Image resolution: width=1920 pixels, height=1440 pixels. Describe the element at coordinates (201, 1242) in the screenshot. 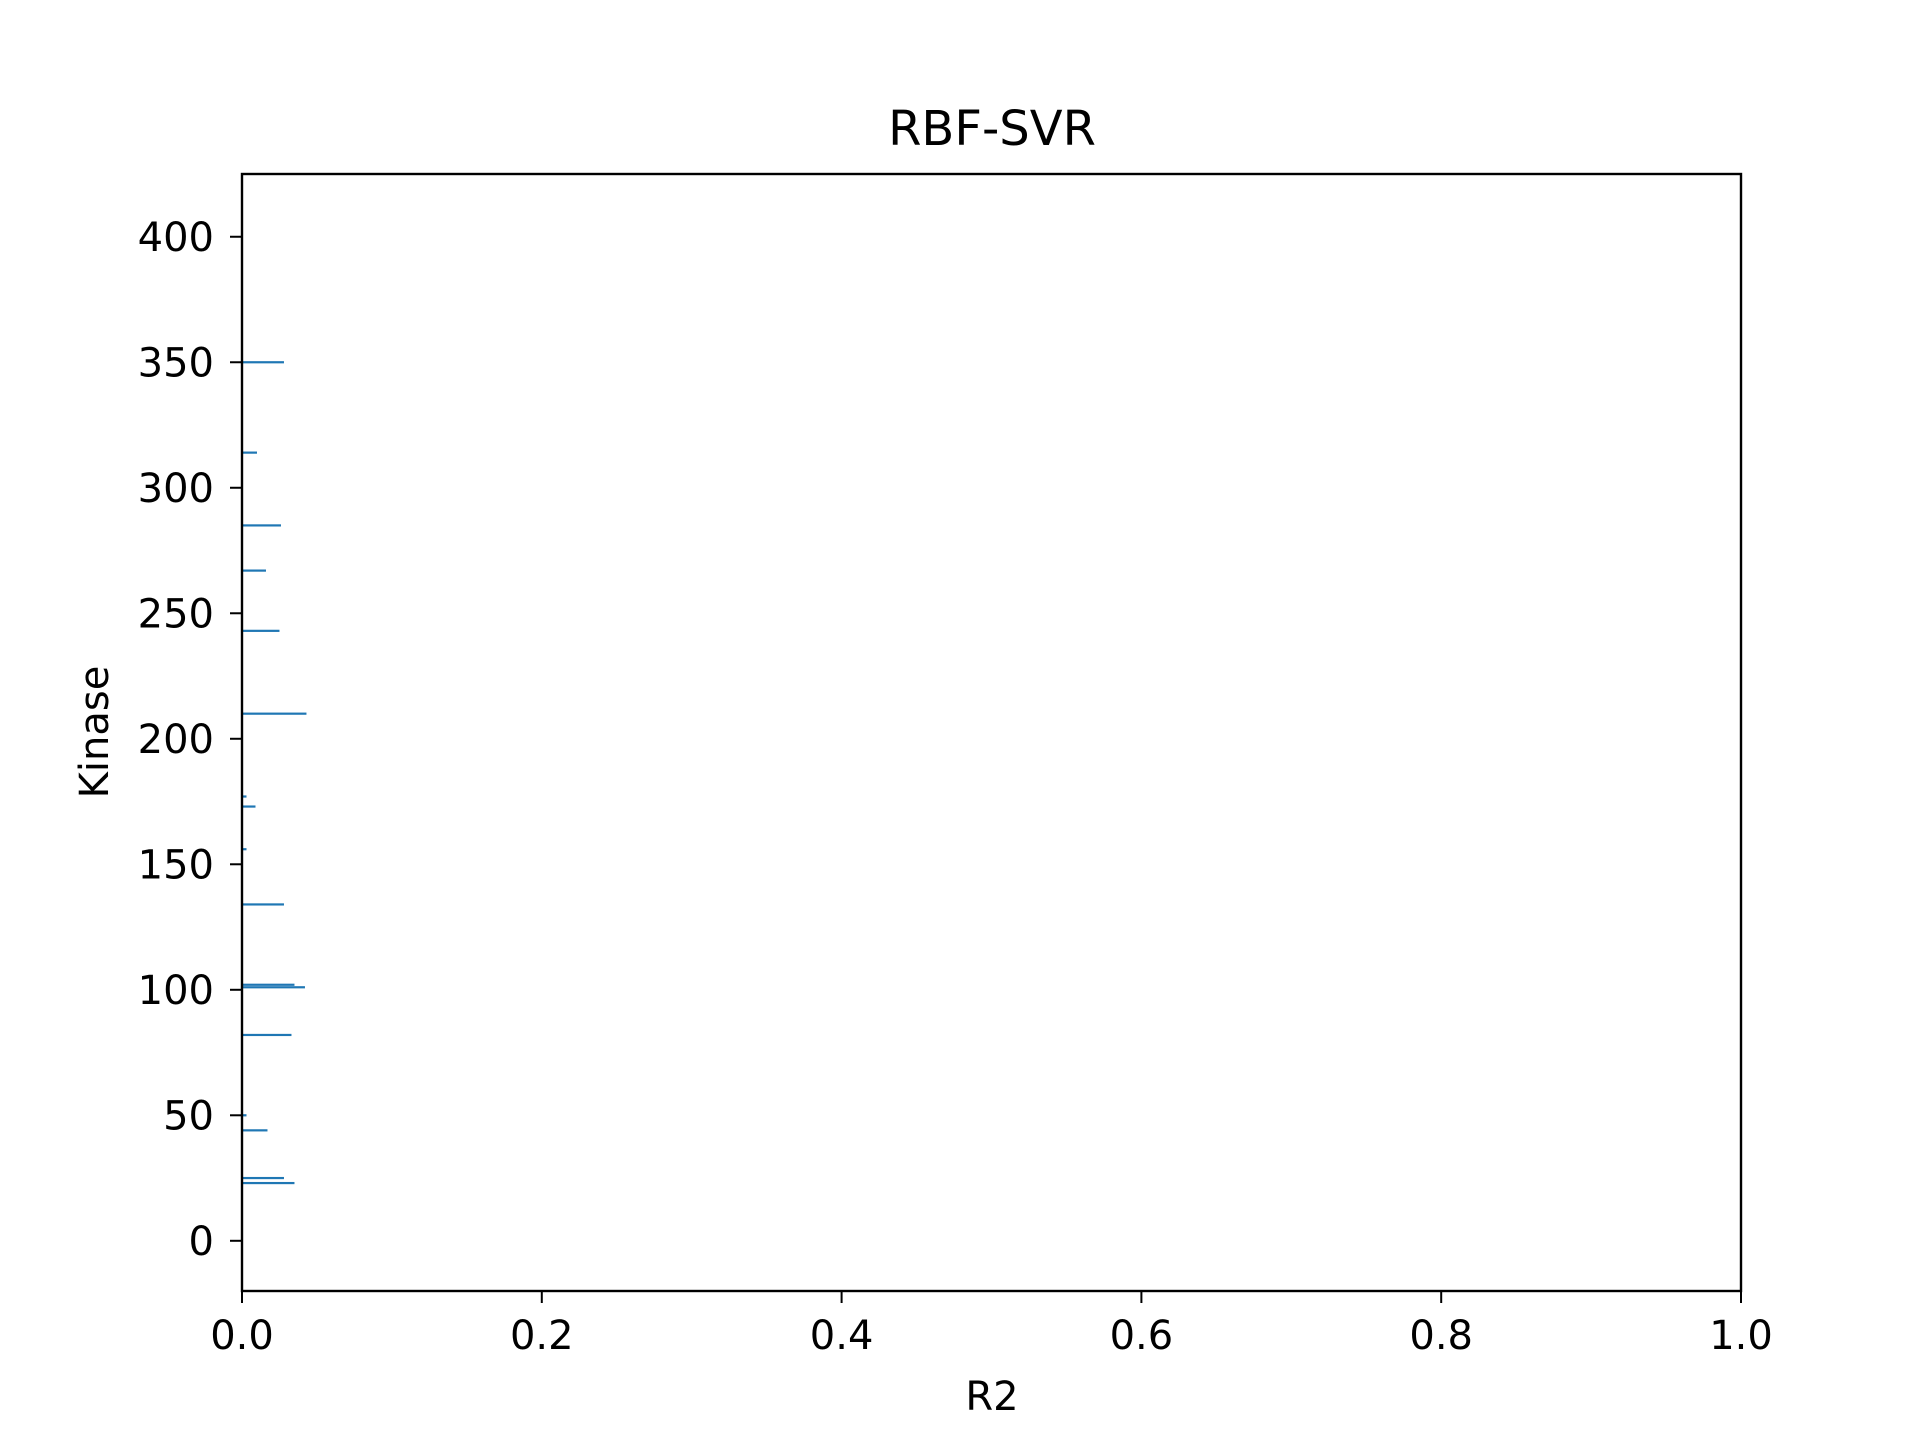

I see `y-tick-label: 0` at that location.